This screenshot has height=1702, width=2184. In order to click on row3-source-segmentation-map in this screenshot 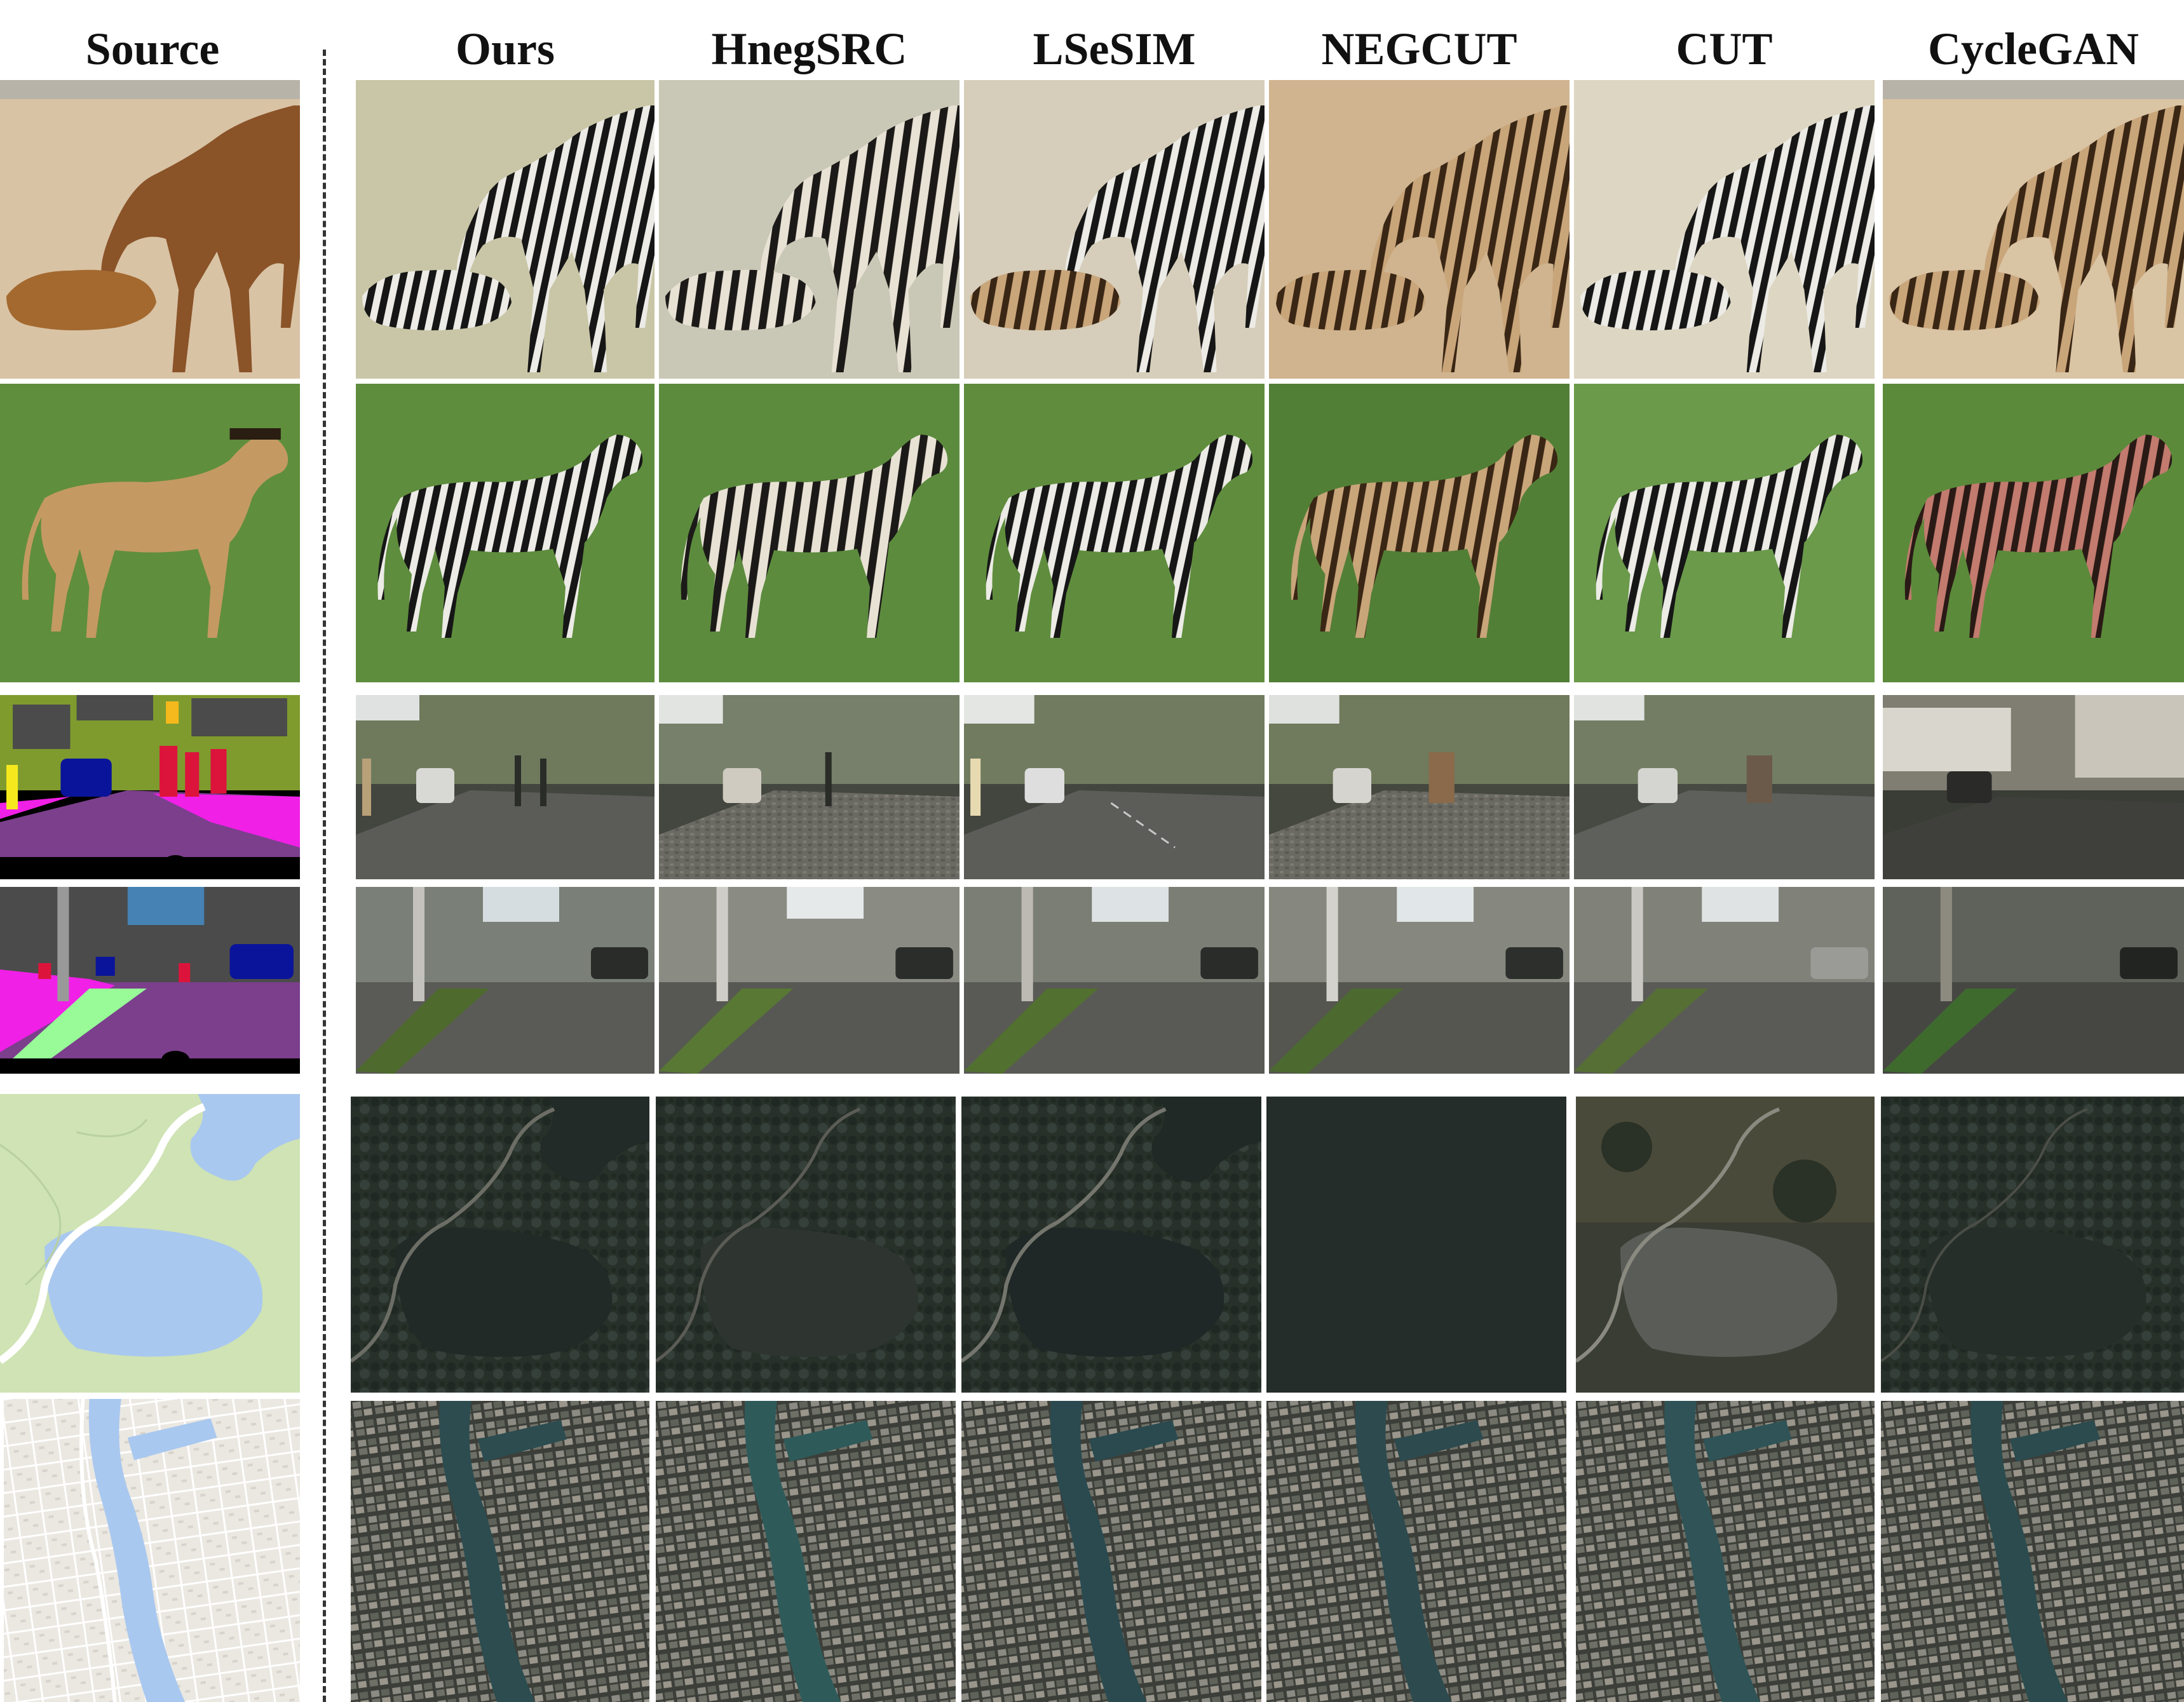, I will do `click(150, 787)`.